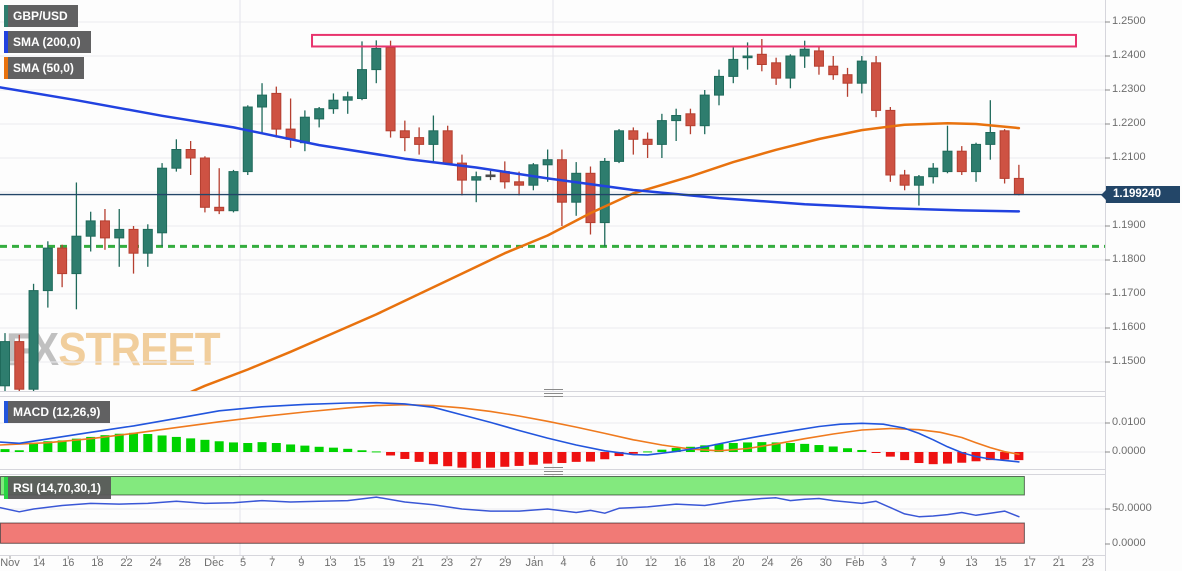 The height and width of the screenshot is (571, 1182). What do you see at coordinates (1140, 194) in the screenshot?
I see `current-price-tag: 1.199240` at bounding box center [1140, 194].